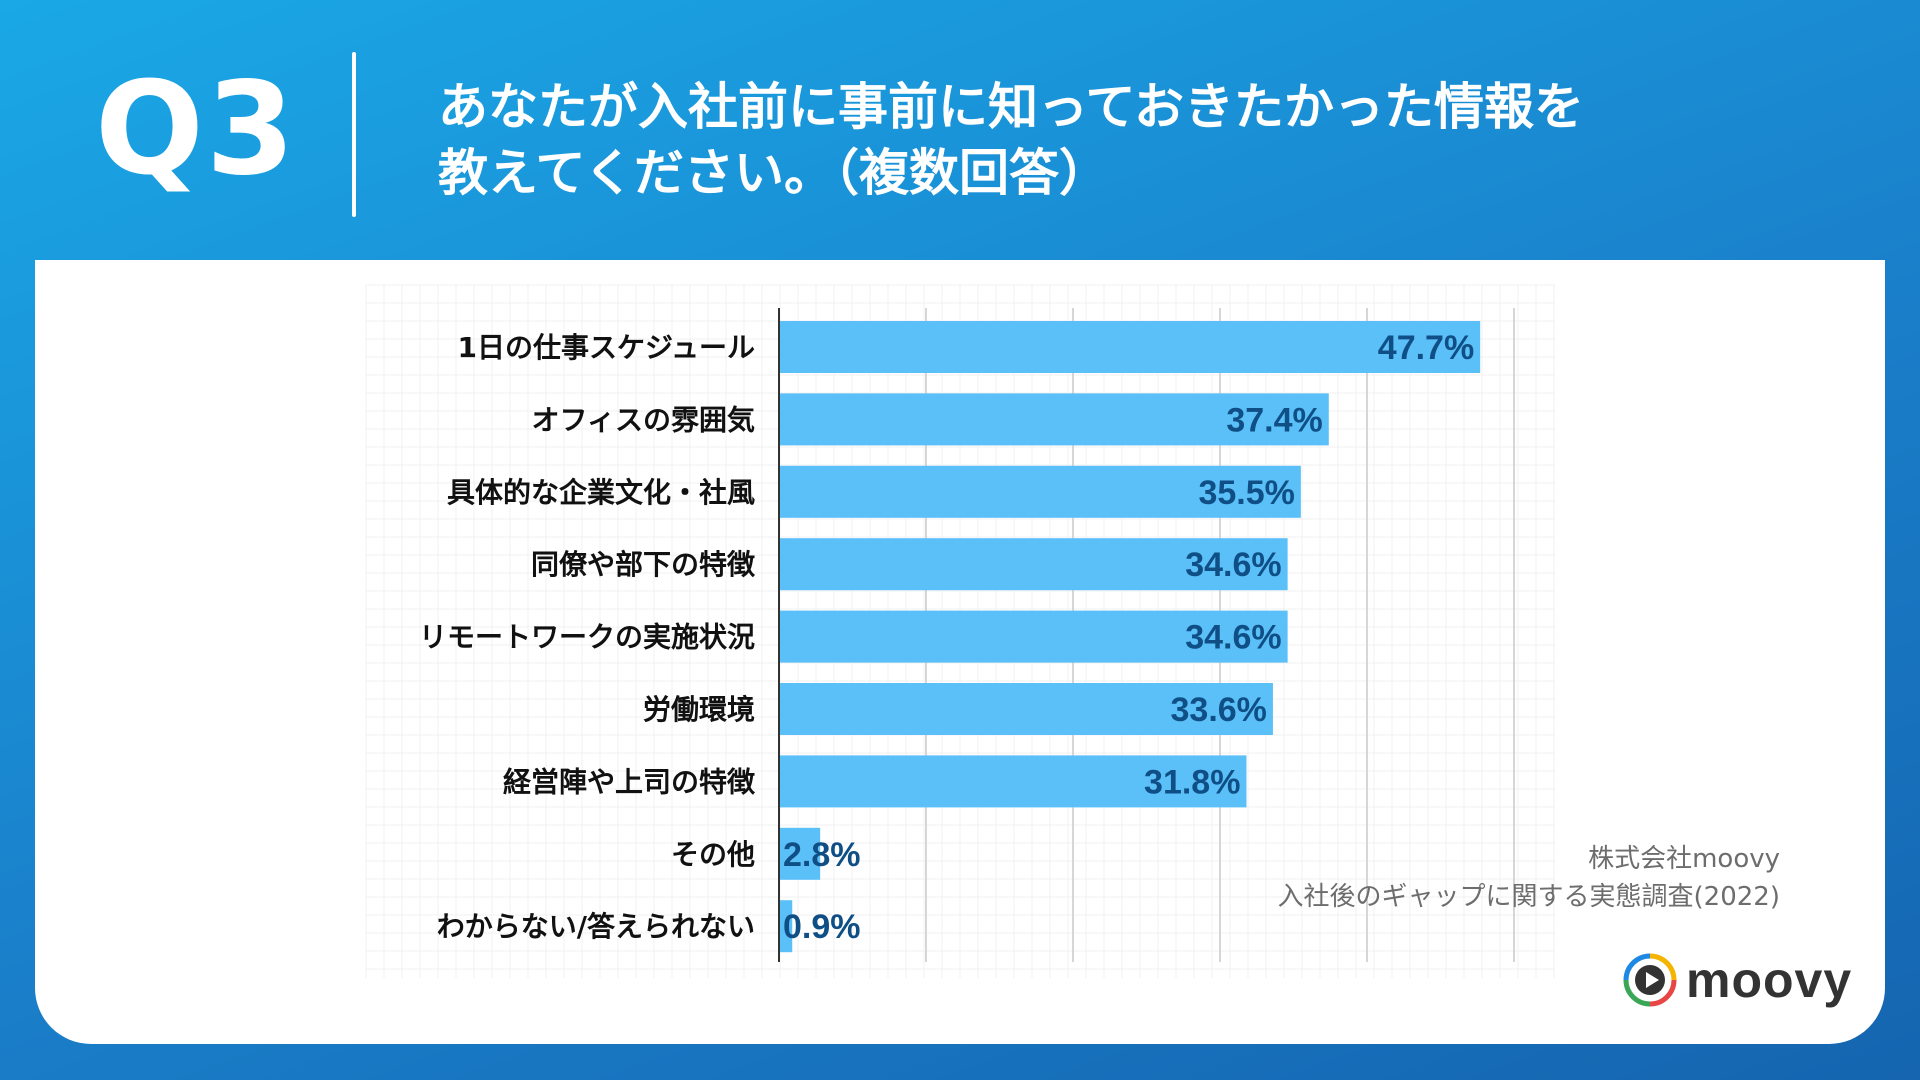  I want to click on category-label: その他, so click(713, 854).